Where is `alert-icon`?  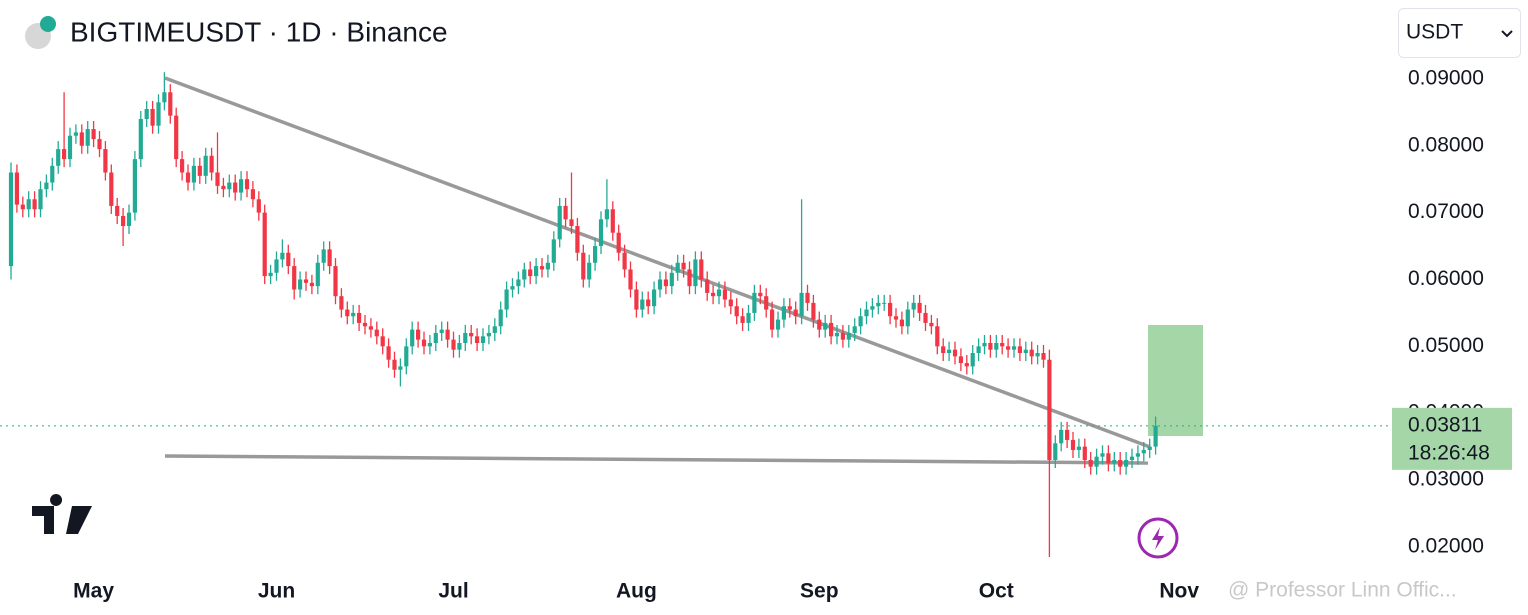 alert-icon is located at coordinates (1158, 538).